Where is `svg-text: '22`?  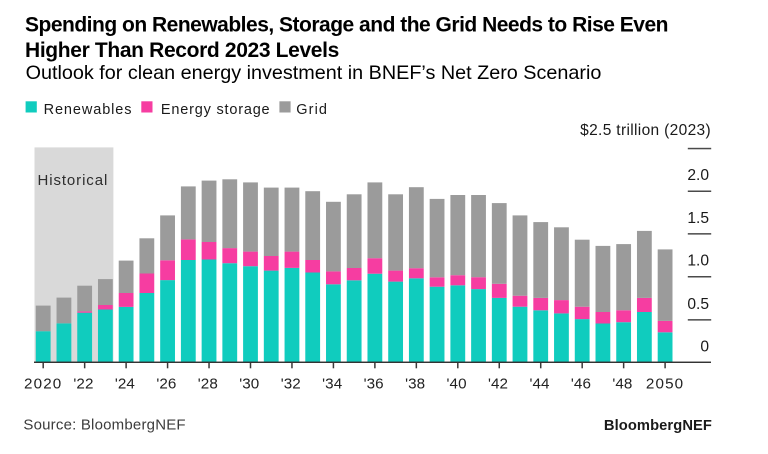 svg-text: '22 is located at coordinates (83, 383).